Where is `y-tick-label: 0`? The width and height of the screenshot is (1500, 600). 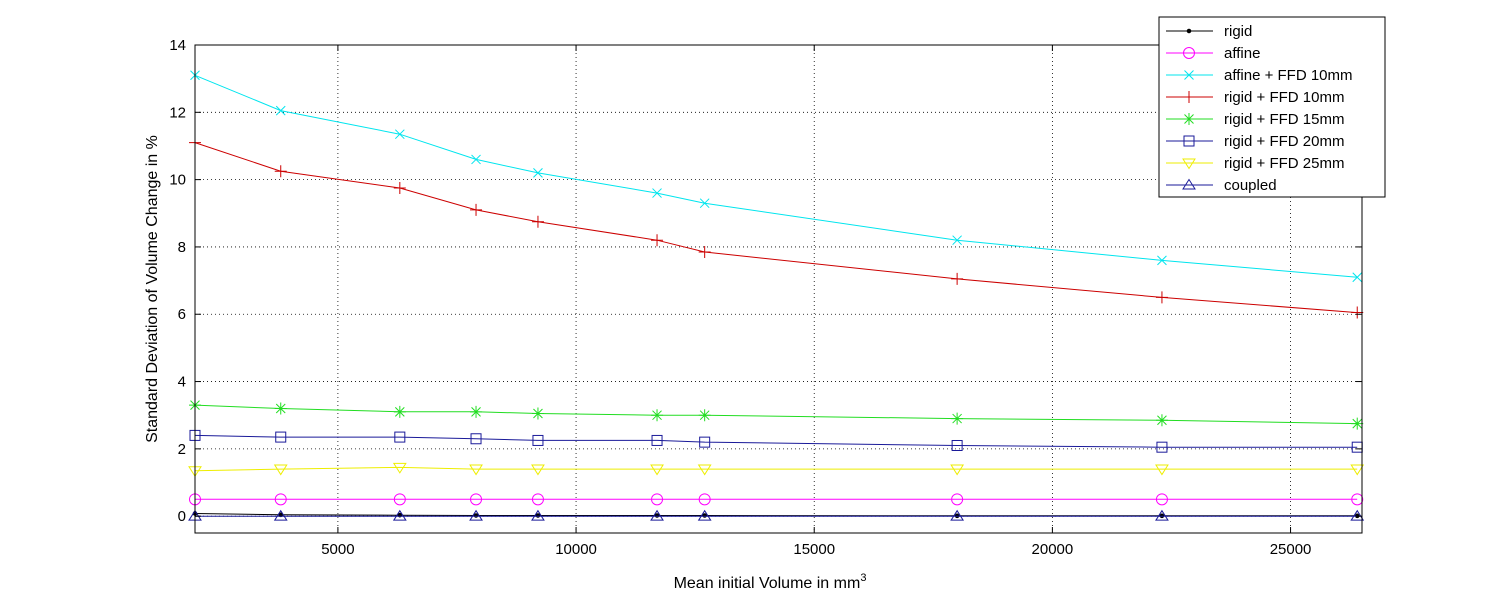 y-tick-label: 0 is located at coordinates (182, 516).